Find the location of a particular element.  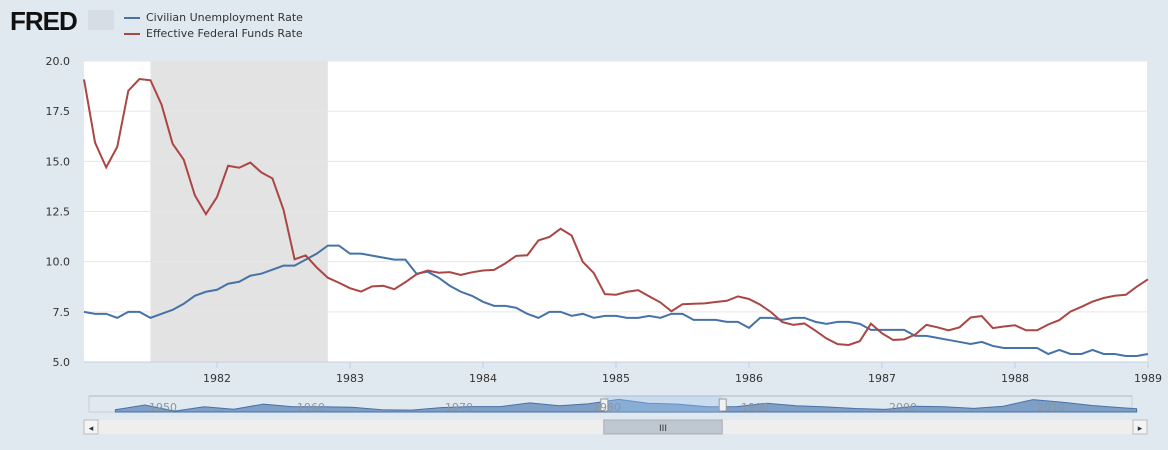

x-tick-label: 1985 is located at coordinates (616, 378).